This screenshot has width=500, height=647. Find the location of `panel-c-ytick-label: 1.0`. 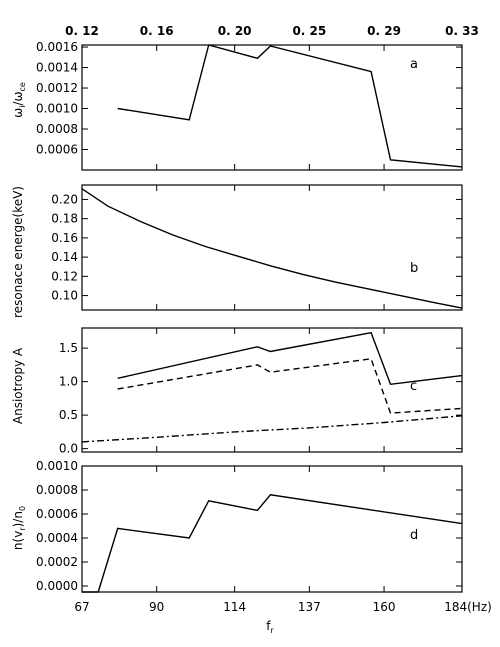

panel-c-ytick-label: 1.0 is located at coordinates (68, 382).